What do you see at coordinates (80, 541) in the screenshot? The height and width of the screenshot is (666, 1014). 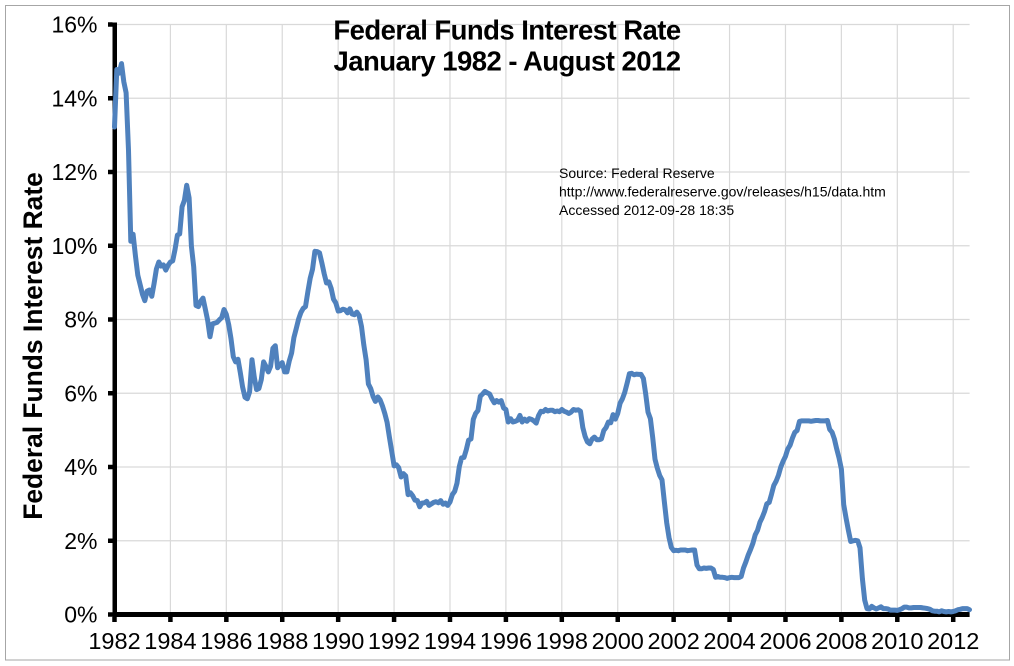 I see `svg-text: 2%` at bounding box center [80, 541].